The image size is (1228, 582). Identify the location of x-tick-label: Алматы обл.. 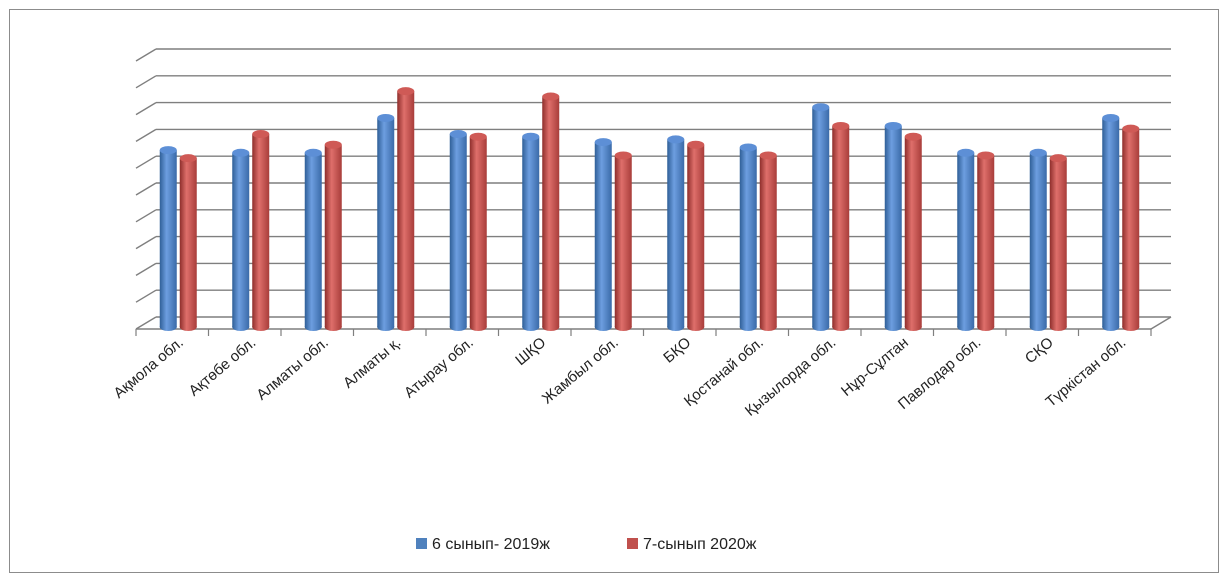
(292, 369).